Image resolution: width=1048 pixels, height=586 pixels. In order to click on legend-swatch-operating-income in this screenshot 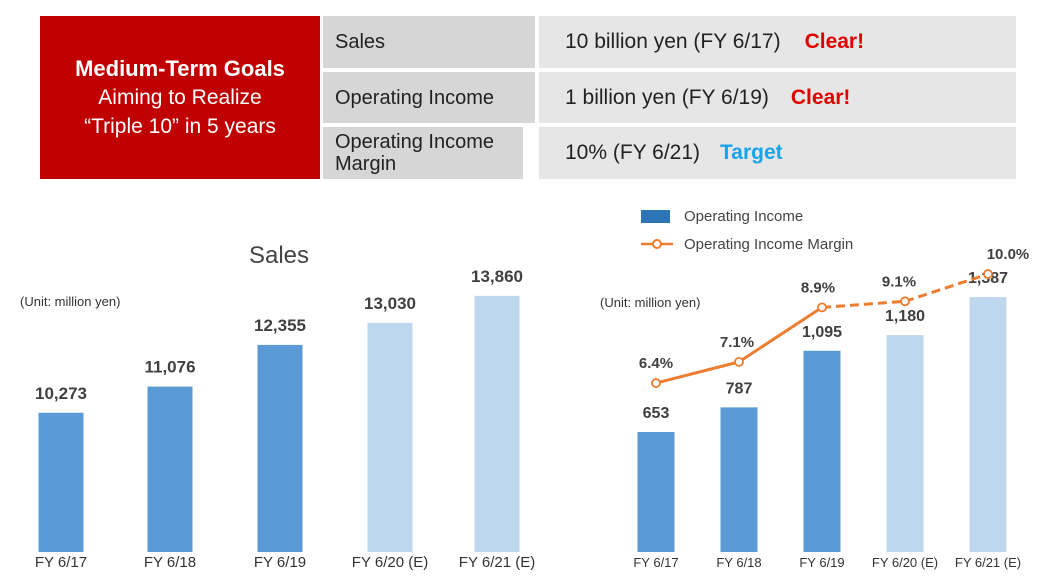, I will do `click(655, 216)`.